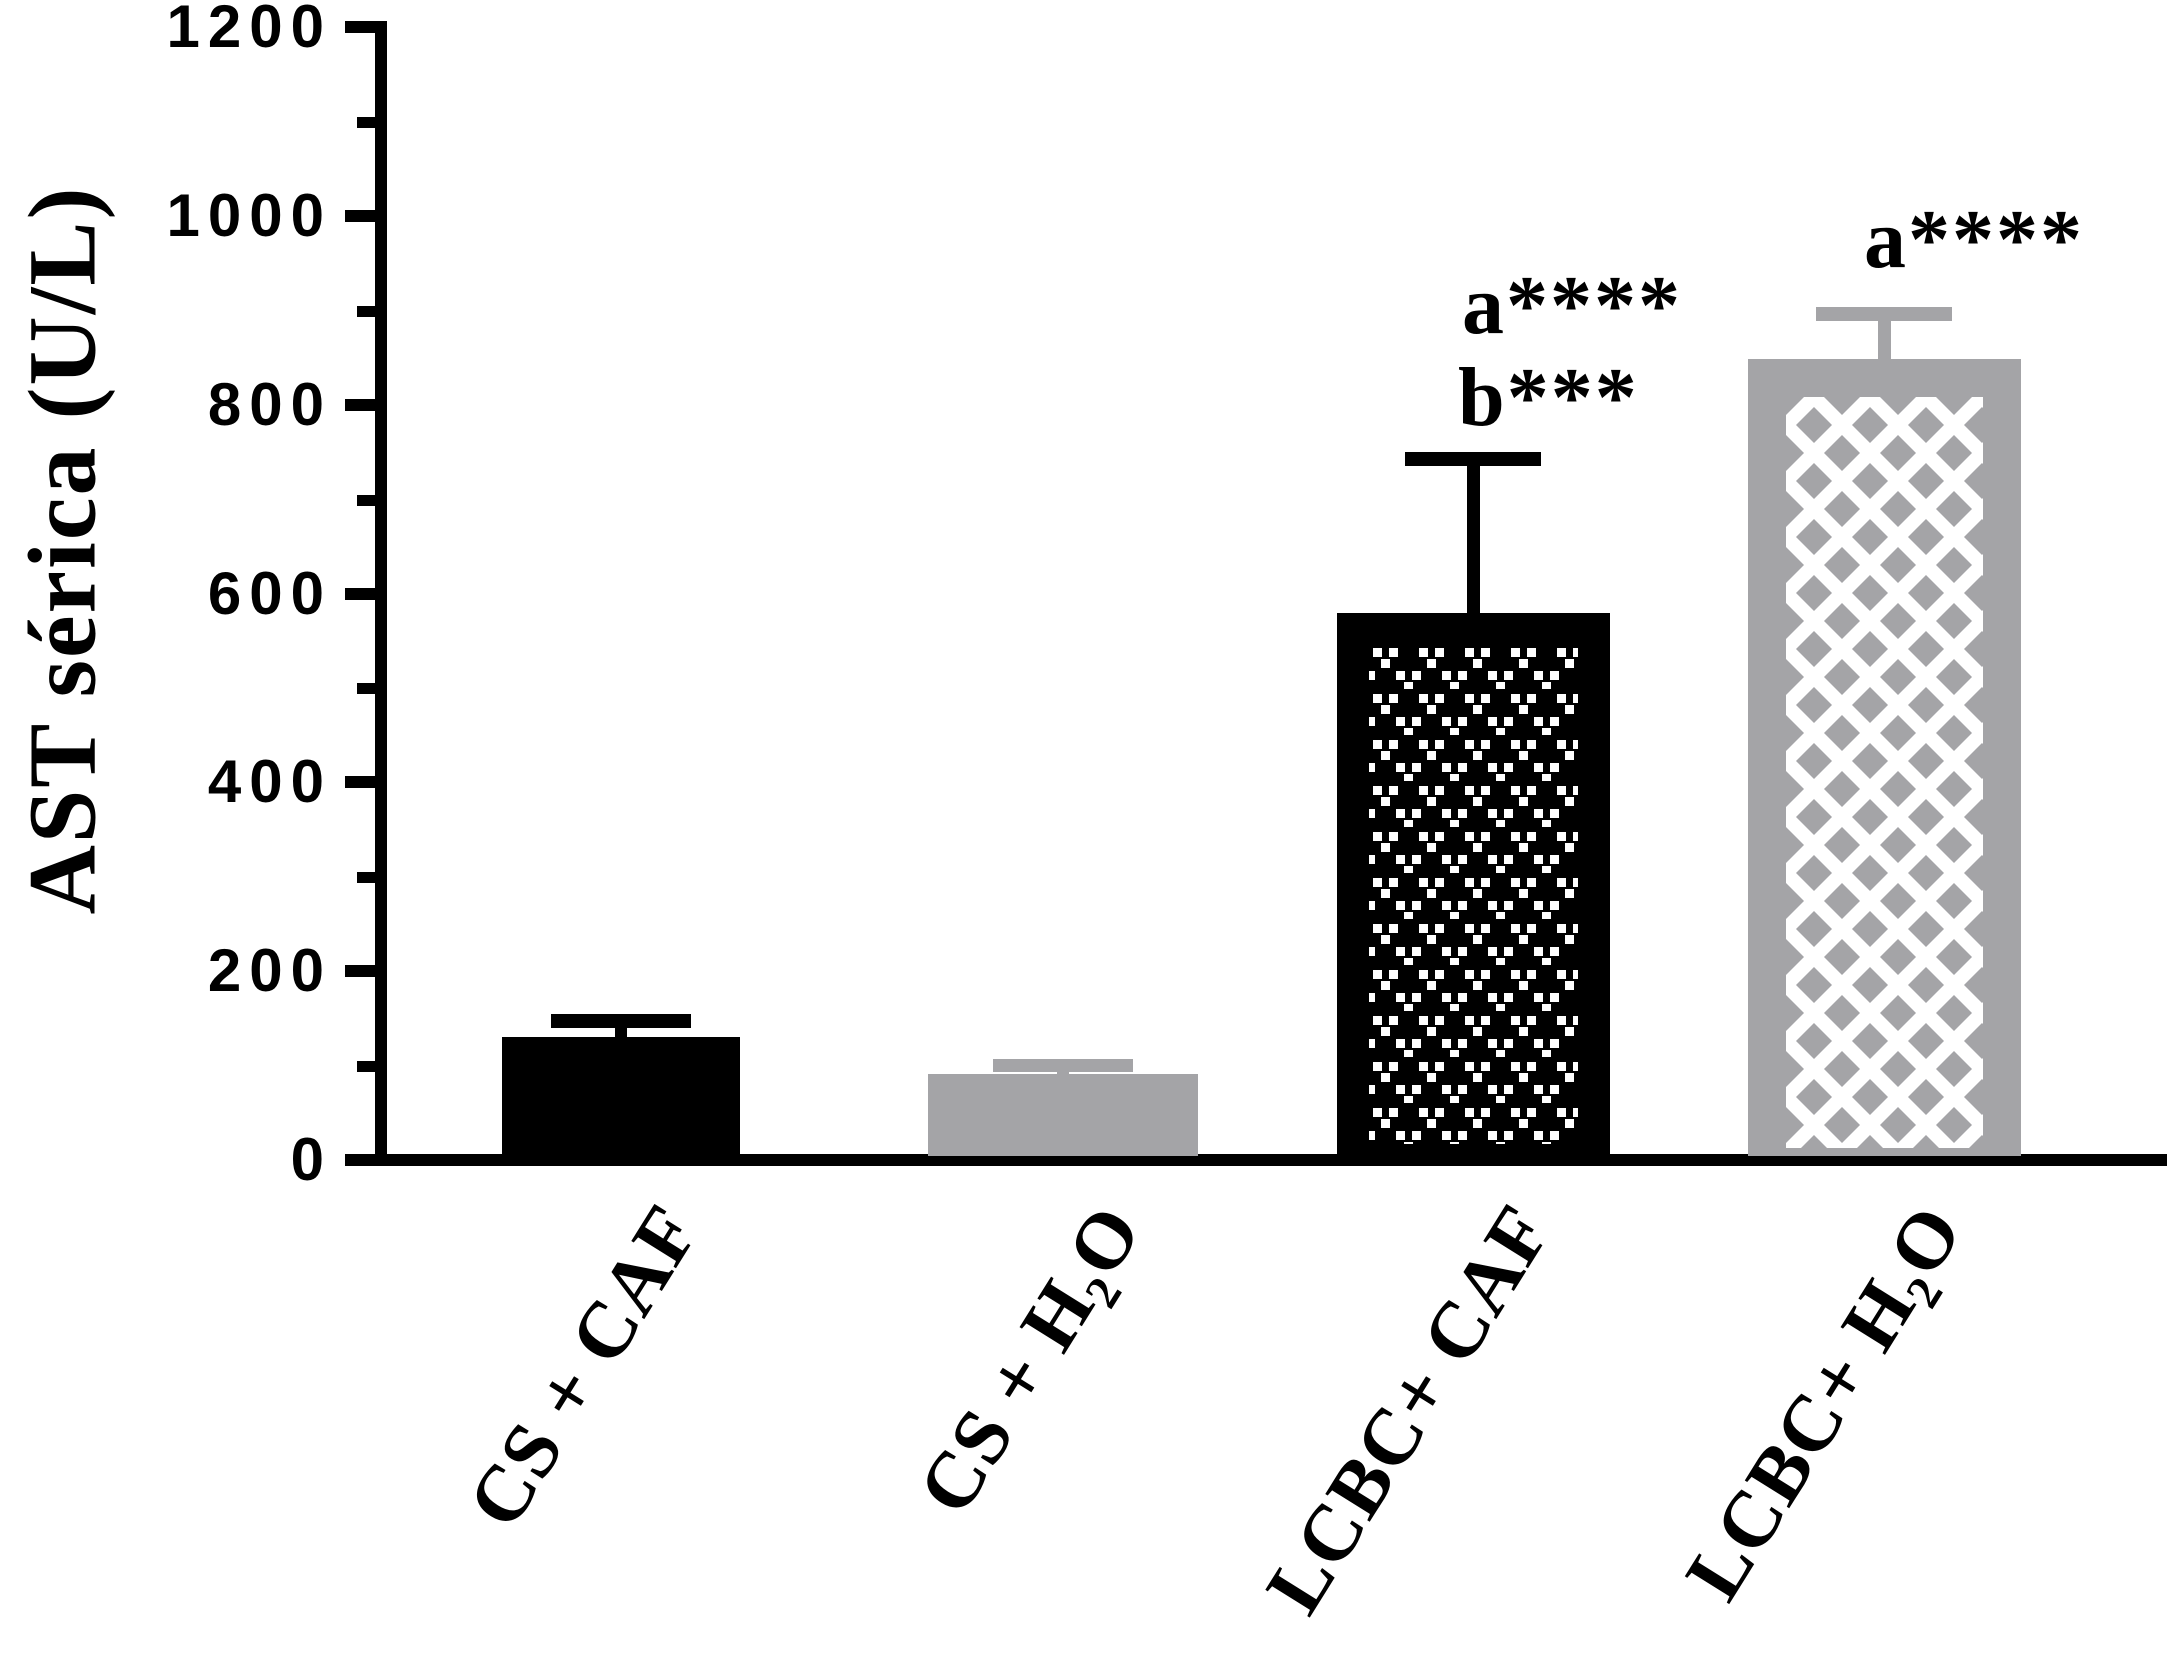 The width and height of the screenshot is (2167, 1680). What do you see at coordinates (1063, 1065) in the screenshot?
I see `error-bar-cap-cs-h2o` at bounding box center [1063, 1065].